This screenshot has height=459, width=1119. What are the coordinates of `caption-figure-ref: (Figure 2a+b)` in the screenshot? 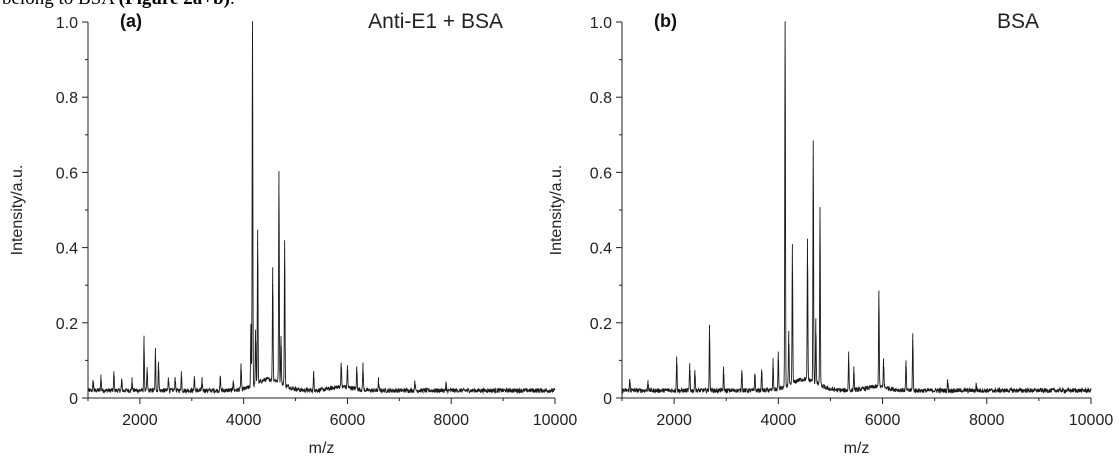 It's located at (174, 4).